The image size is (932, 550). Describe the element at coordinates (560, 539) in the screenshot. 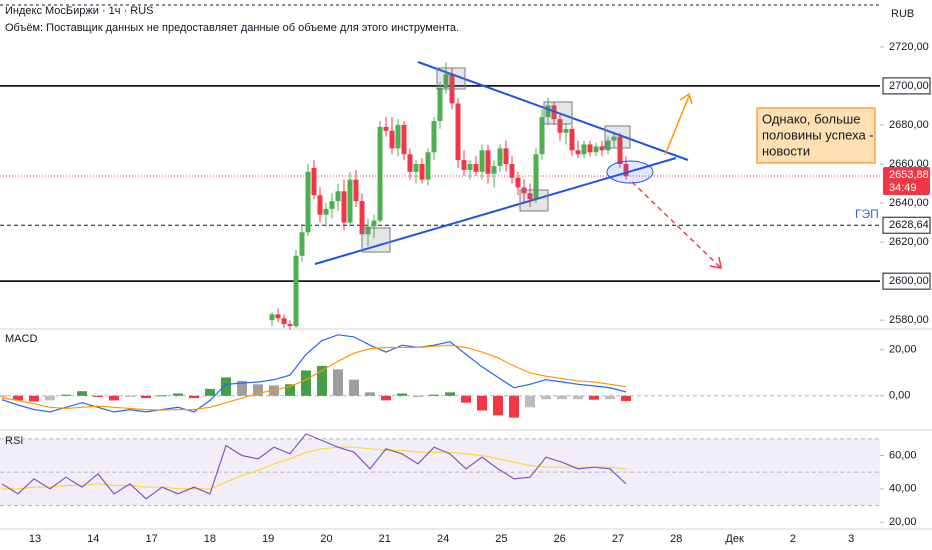

I see `x-tick-label: 26` at that location.